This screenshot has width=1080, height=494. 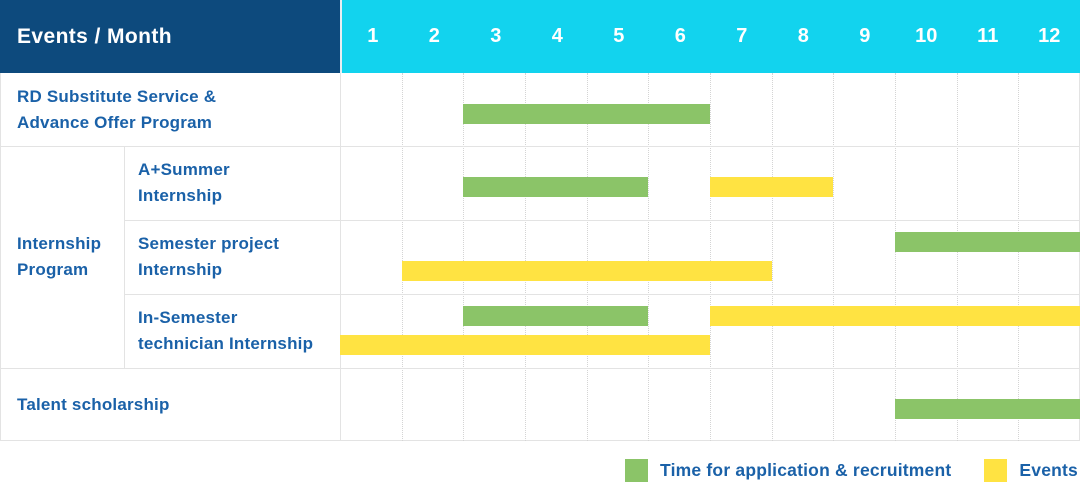 I want to click on row-label-3: Semester project Internship, so click(x=208, y=257).